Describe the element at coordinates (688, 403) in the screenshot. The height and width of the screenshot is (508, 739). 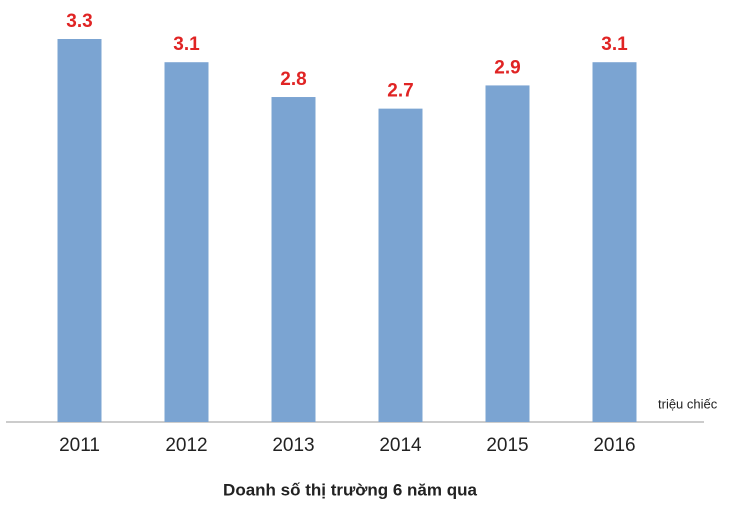
I see `unit-label: triệu chiếc` at that location.